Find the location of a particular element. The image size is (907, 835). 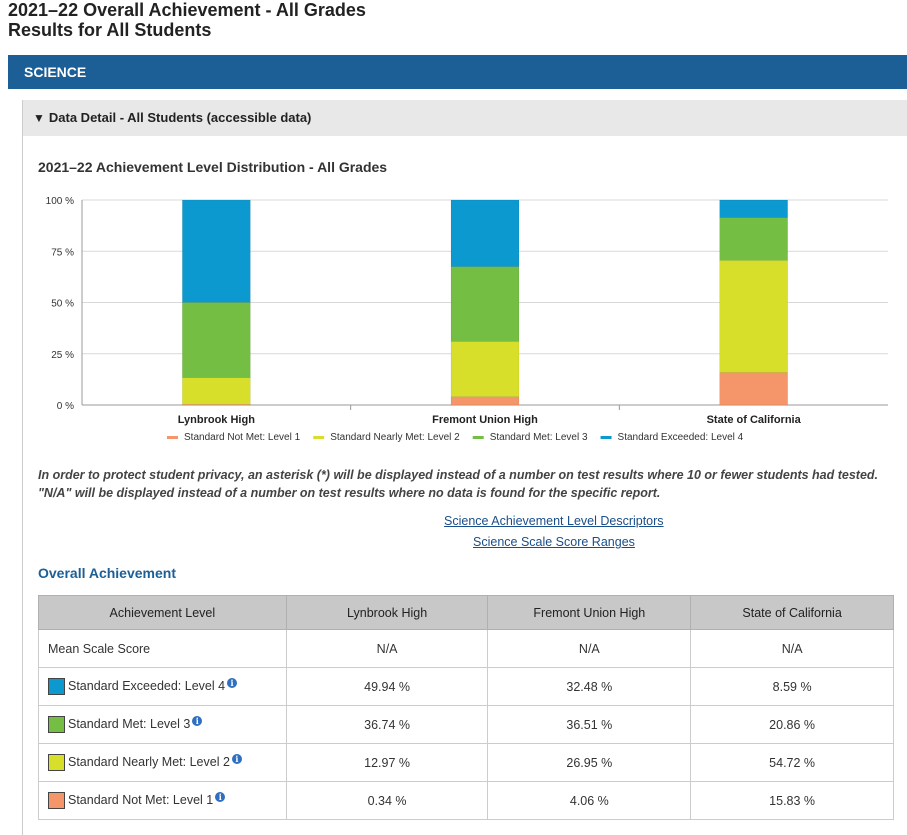

x-tick-label: Lynbrook High is located at coordinates (216, 420).